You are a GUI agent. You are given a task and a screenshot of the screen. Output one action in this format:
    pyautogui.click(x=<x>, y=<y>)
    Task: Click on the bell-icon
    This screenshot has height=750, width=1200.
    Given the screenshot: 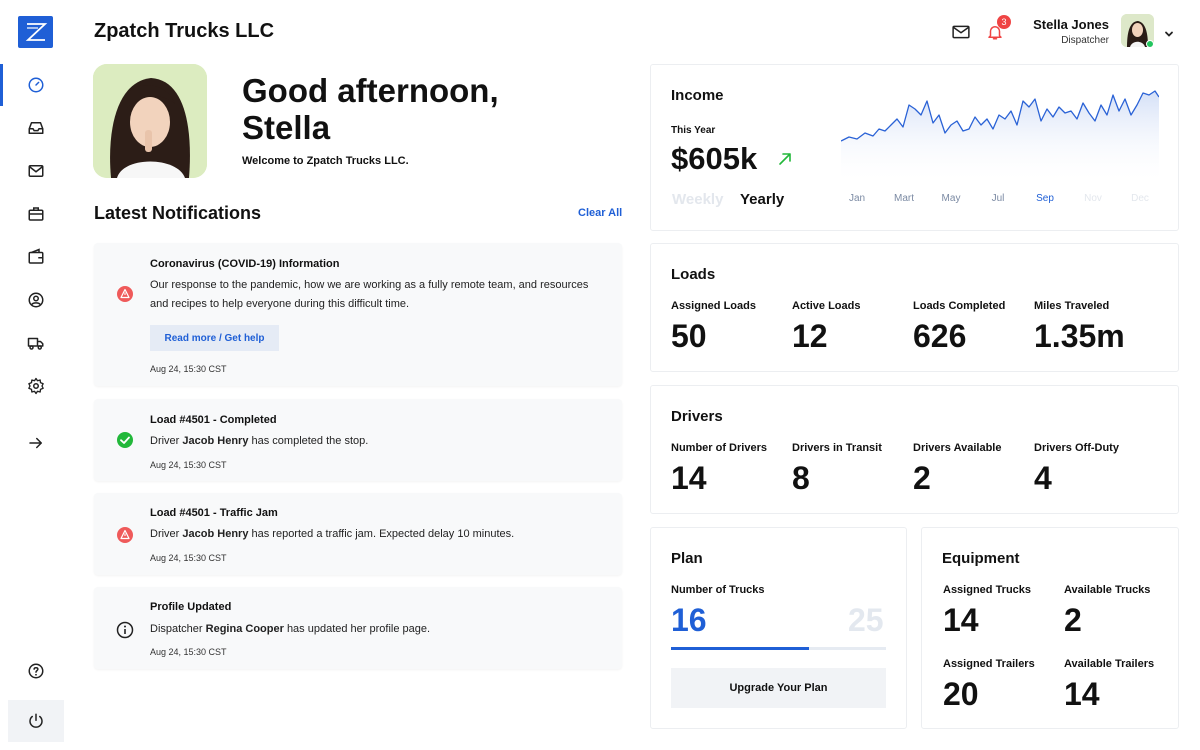 What is the action you would take?
    pyautogui.click(x=995, y=33)
    